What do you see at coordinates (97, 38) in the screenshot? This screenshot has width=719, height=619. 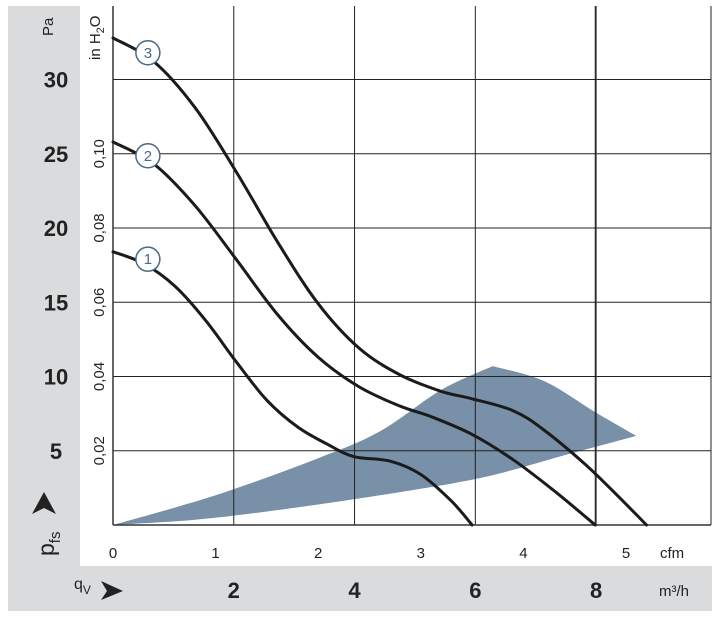 I see `inh2o-unit-label: in H2O` at bounding box center [97, 38].